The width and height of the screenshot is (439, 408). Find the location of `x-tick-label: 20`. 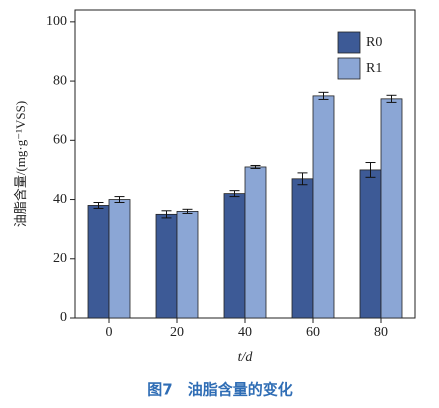

x-tick-label: 20 is located at coordinates (177, 332).